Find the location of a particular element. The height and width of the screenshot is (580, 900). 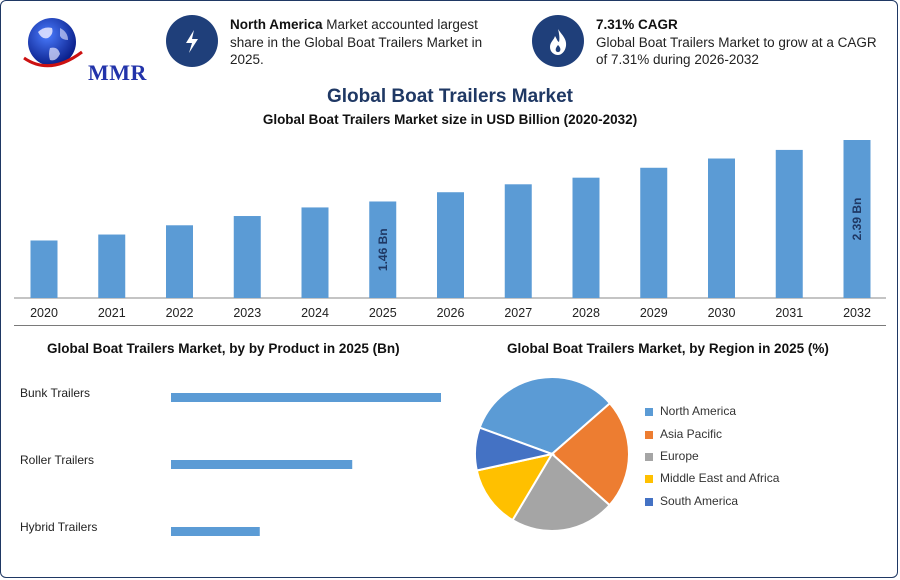

pie-slice-europe is located at coordinates (561, 492).